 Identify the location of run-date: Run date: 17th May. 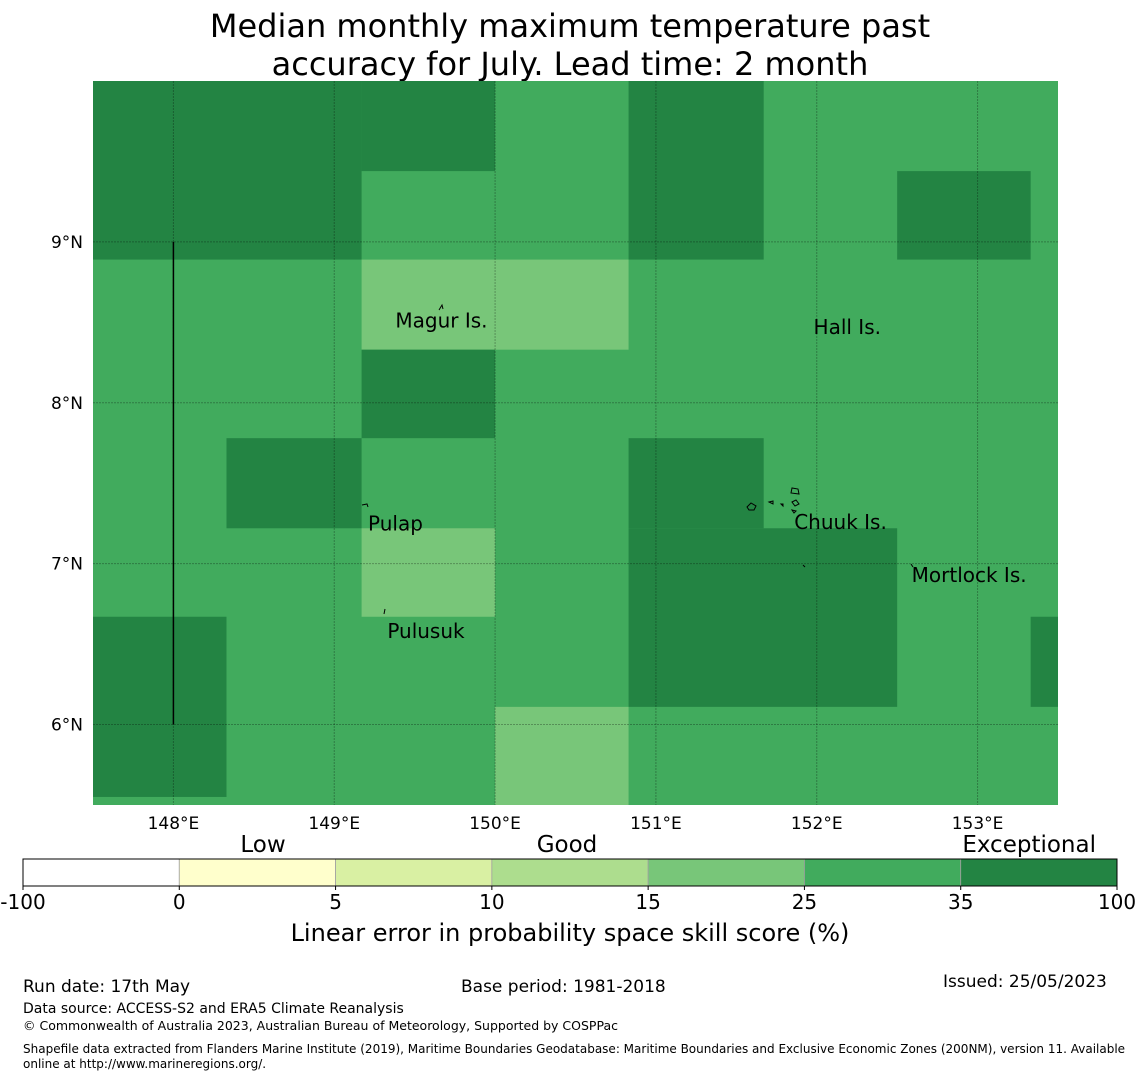
(107, 987).